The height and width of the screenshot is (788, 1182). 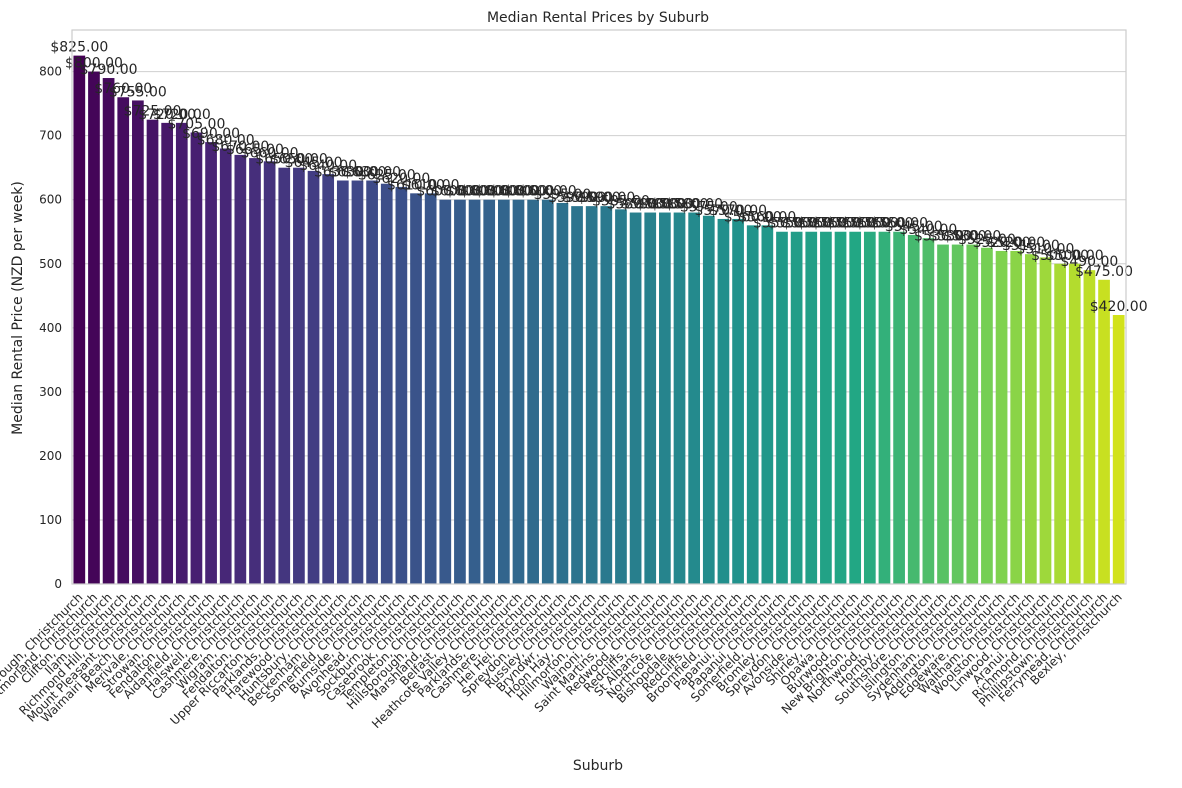 I want to click on y-tick-label: 200, so click(x=50, y=456).